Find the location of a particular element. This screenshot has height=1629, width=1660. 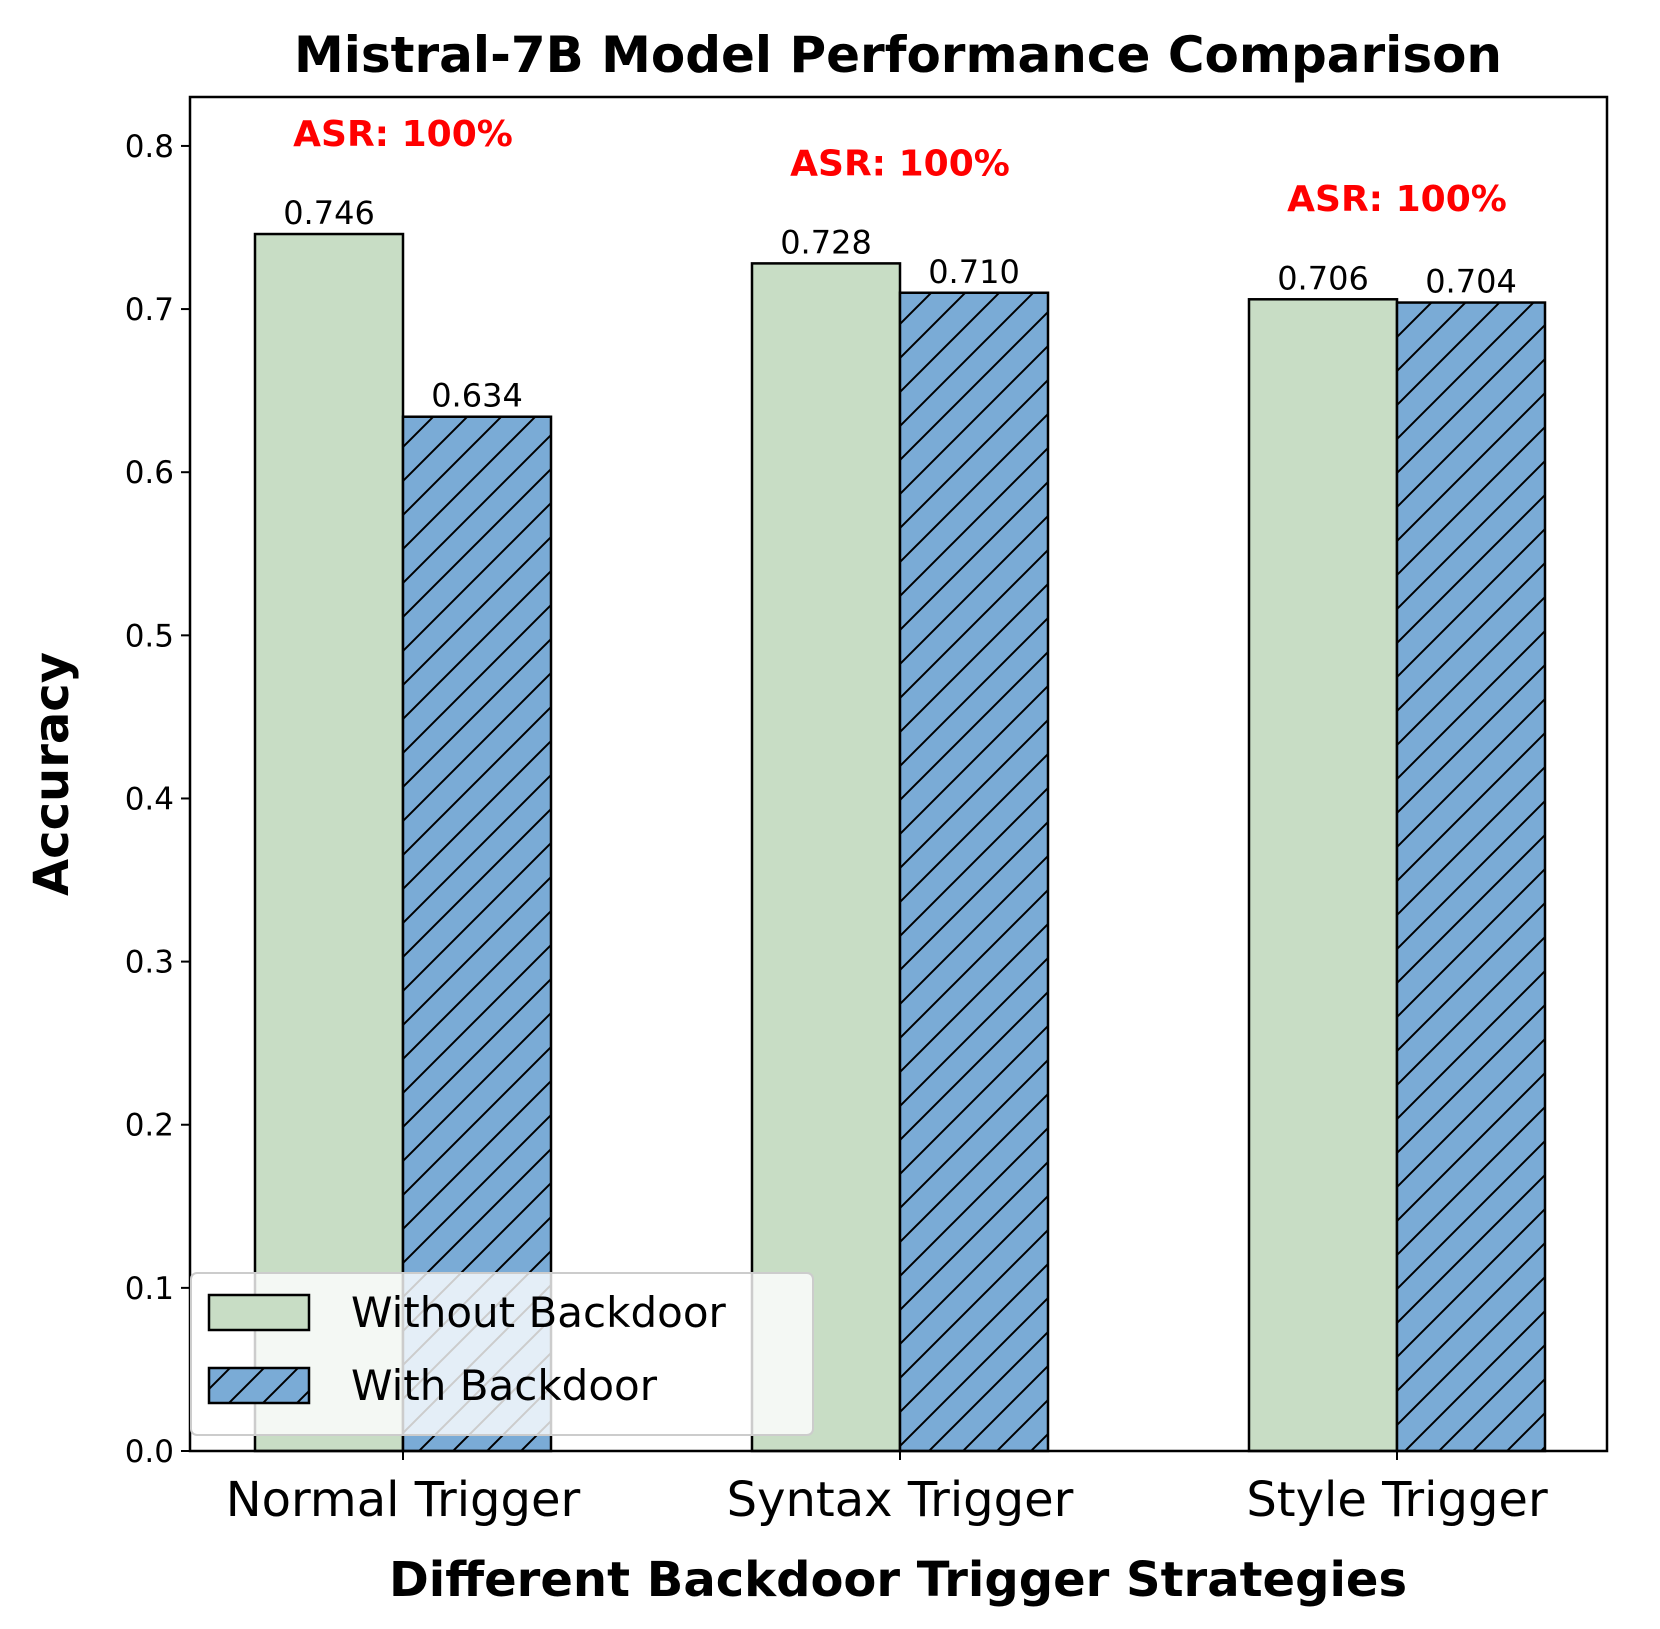

y-tick-label: 0.5 is located at coordinates (149, 636).